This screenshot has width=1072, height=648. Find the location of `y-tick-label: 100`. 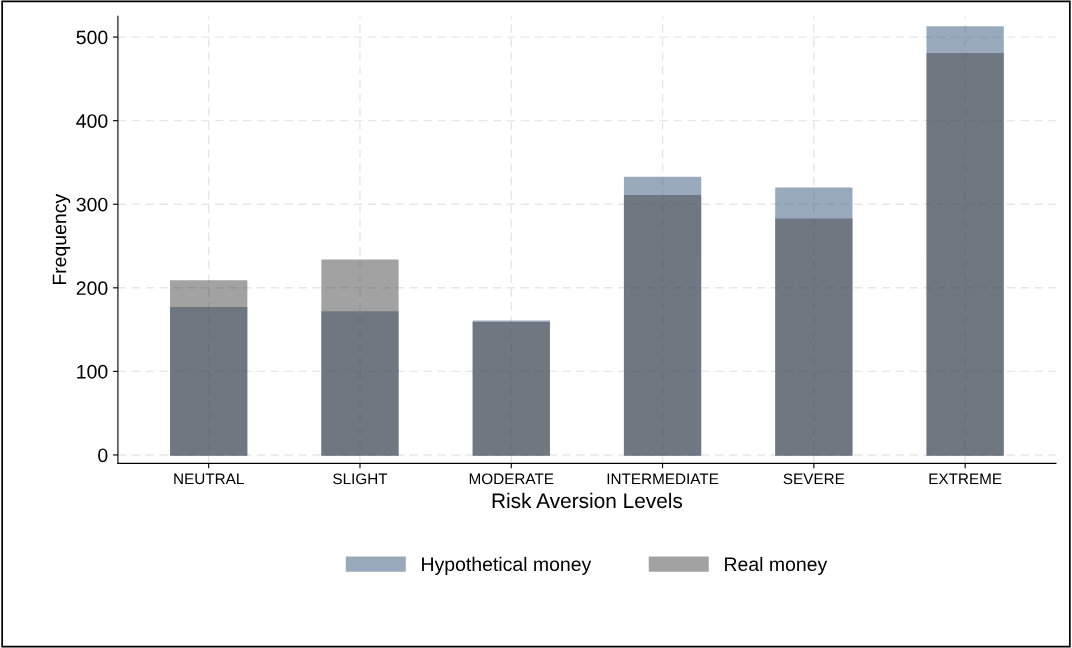

y-tick-label: 100 is located at coordinates (92, 371).